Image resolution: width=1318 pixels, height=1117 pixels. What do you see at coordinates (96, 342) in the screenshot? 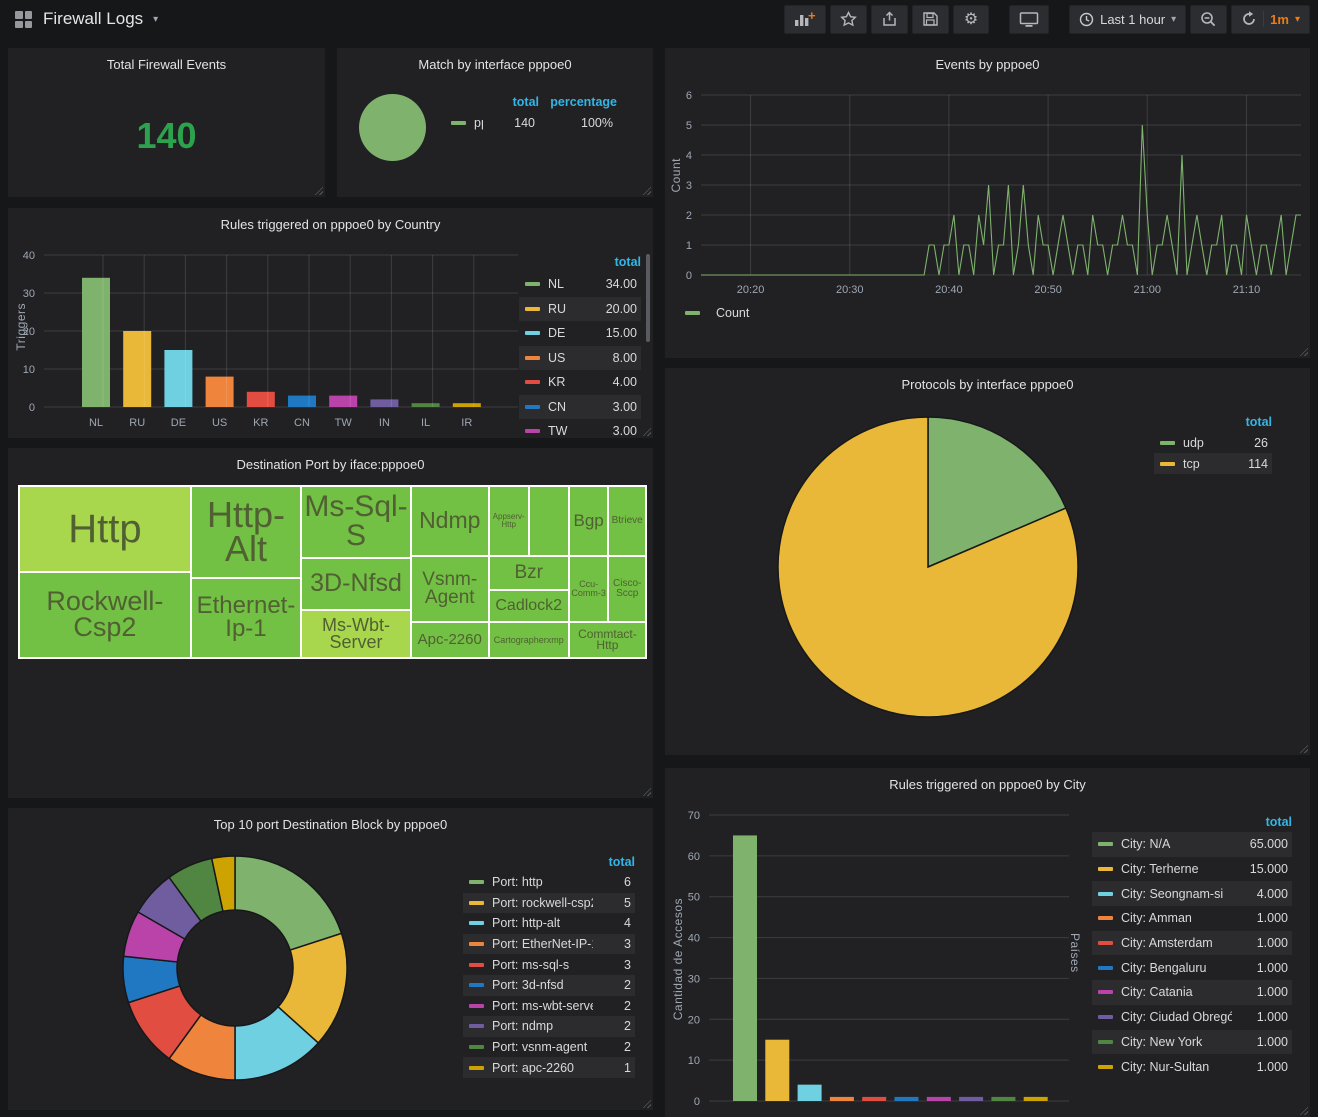
I see `bar-NL` at bounding box center [96, 342].